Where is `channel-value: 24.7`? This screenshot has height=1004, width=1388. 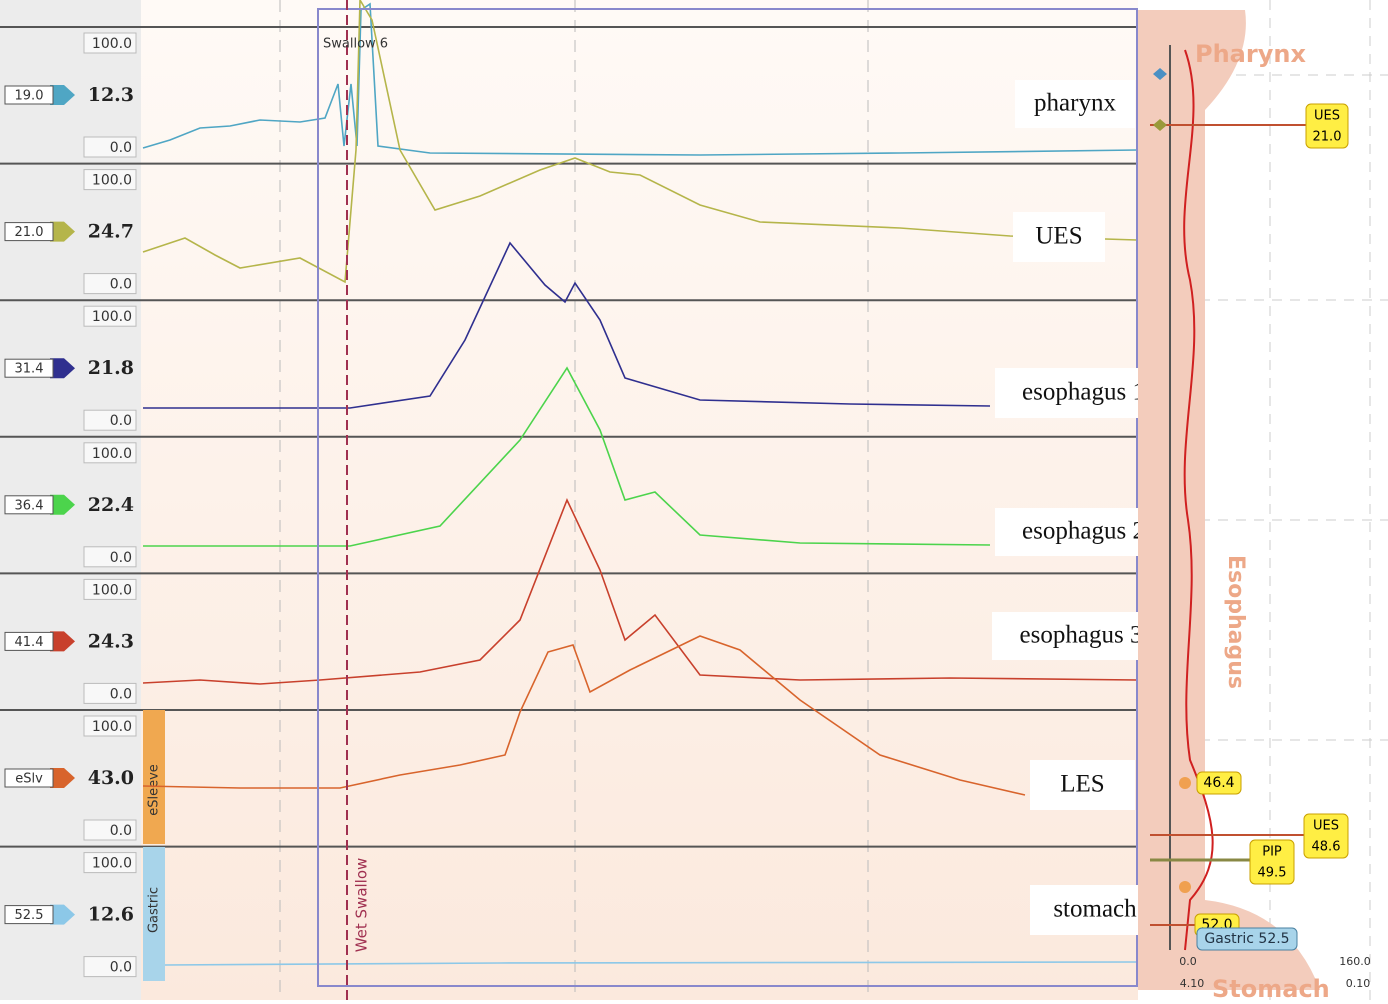 channel-value: 24.7 is located at coordinates (111, 232).